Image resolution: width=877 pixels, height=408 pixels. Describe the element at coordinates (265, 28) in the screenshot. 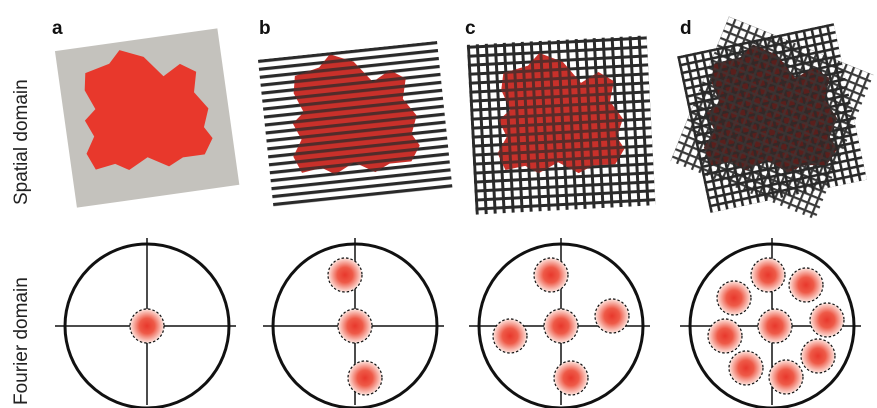

I see `panel-letter-b: b` at that location.